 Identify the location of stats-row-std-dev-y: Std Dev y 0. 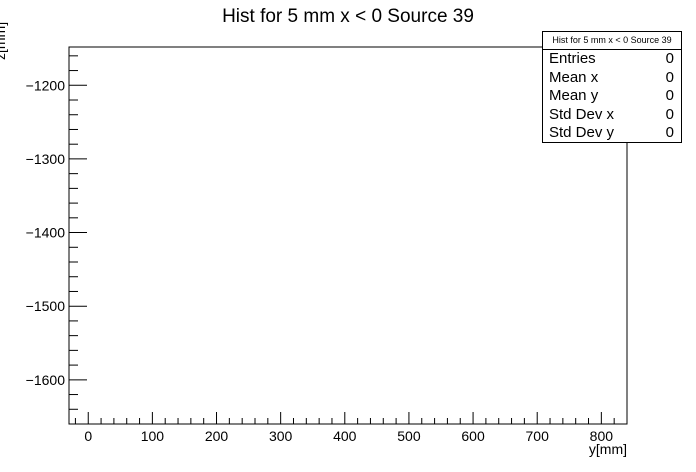
(612, 133).